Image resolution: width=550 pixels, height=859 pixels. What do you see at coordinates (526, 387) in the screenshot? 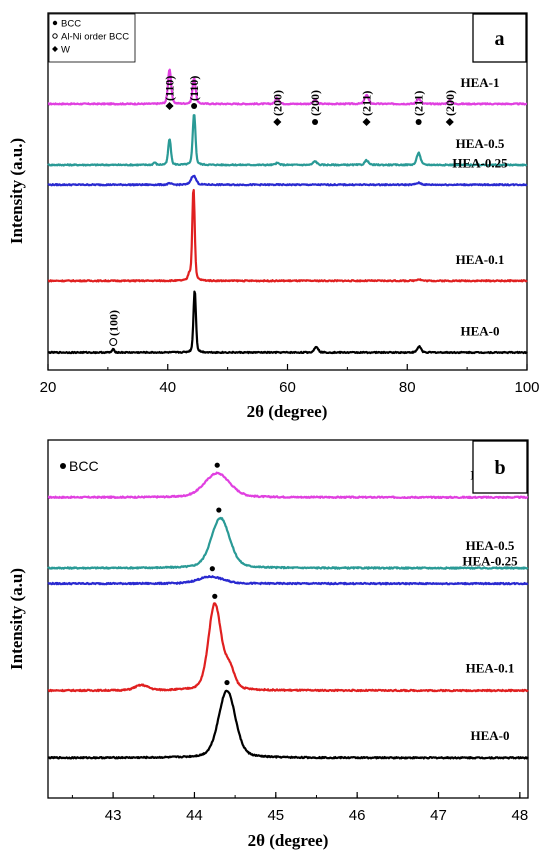
I see `panel-a-x-tick-label: 100` at bounding box center [526, 387].